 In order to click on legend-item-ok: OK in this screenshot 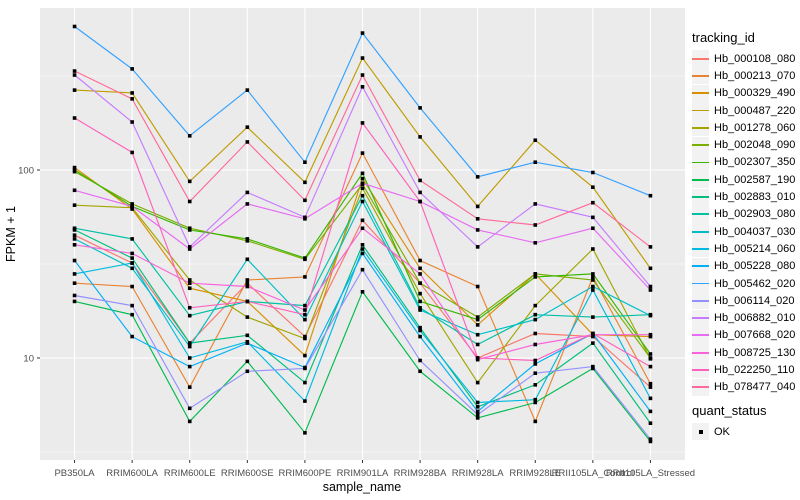, I will do `click(746, 432)`.